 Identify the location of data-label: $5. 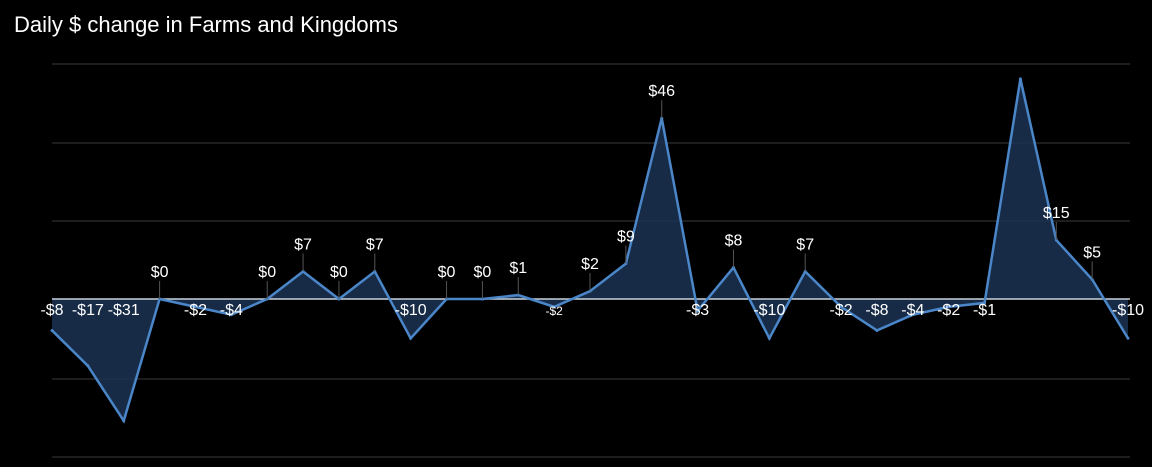
(1092, 252).